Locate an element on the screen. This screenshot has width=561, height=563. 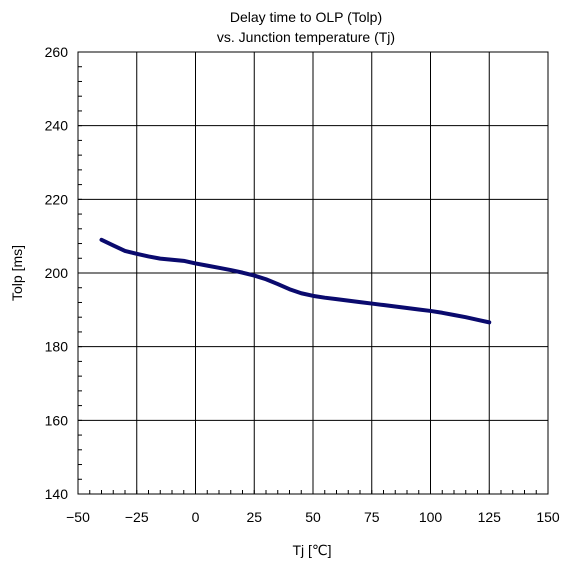
y-axis-label: Tolp [ms] is located at coordinates (17, 273).